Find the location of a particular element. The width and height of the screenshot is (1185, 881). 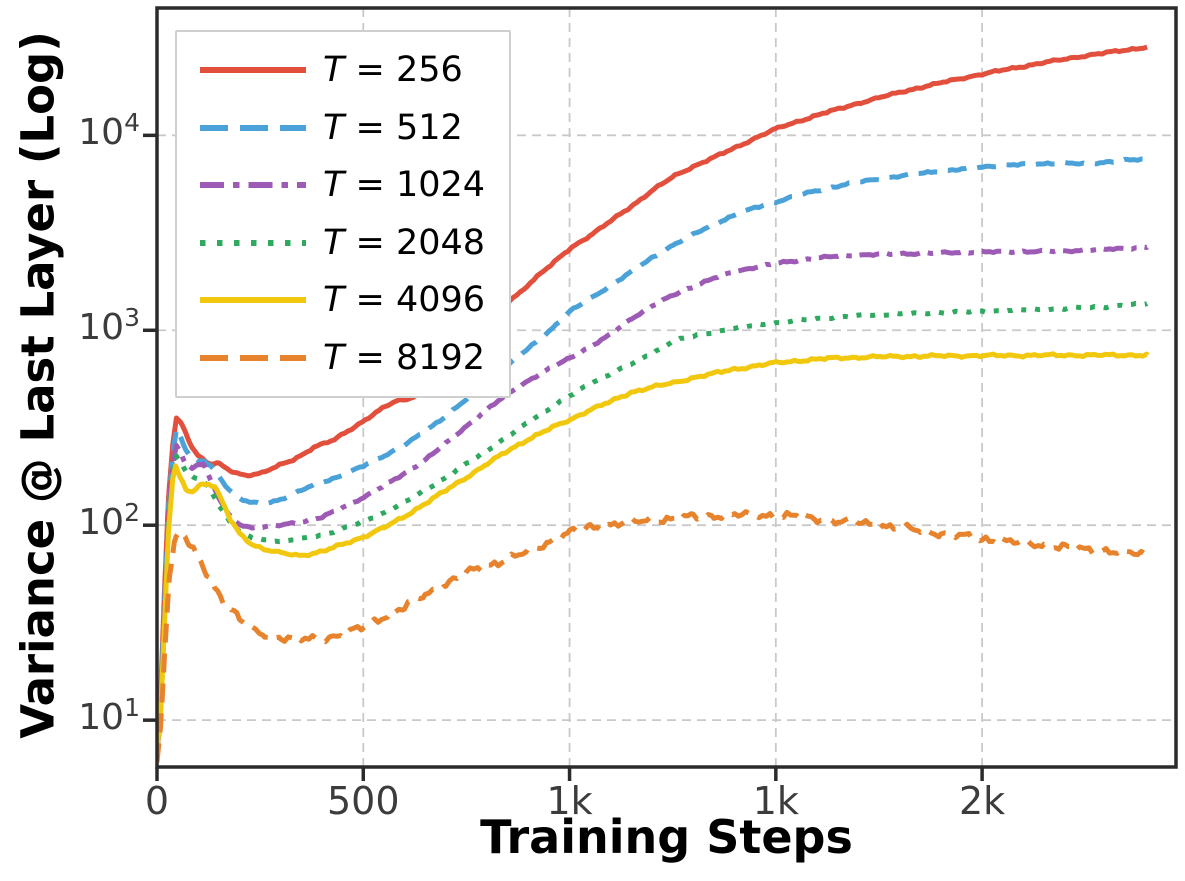

legend-label-value: = 4096 is located at coordinates (415, 300).